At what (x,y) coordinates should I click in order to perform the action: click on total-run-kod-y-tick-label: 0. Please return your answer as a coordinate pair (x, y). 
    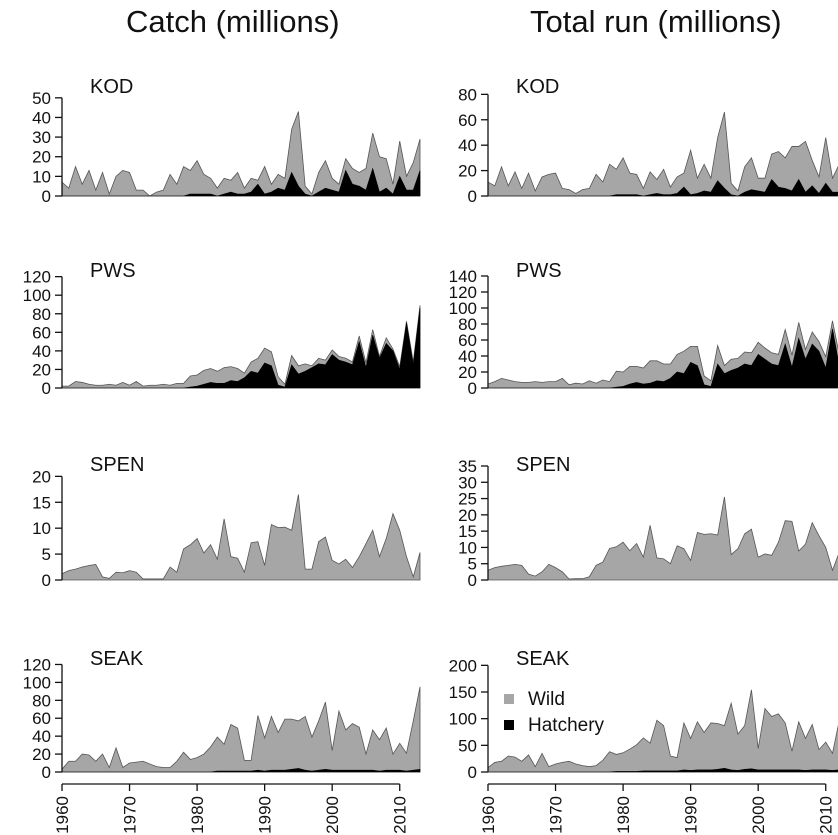
    Looking at the image, I should click on (472, 196).